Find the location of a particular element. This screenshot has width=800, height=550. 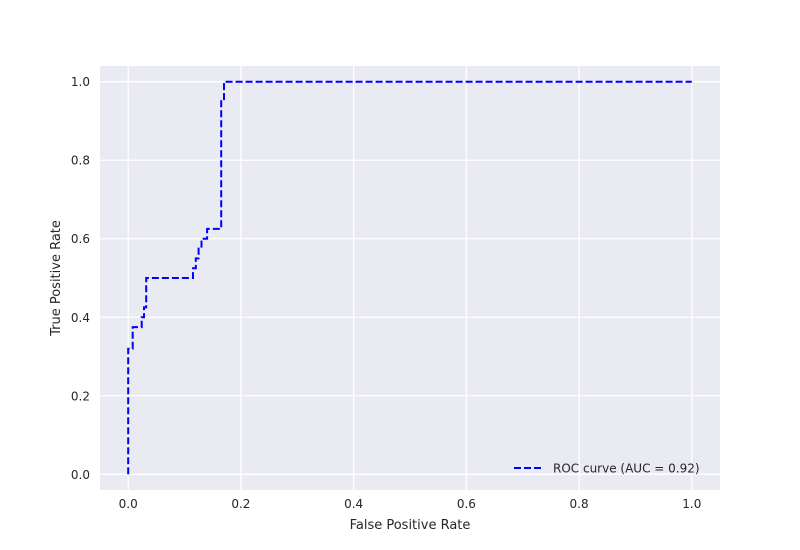

y-tick-label: 0.2 is located at coordinates (80, 396).